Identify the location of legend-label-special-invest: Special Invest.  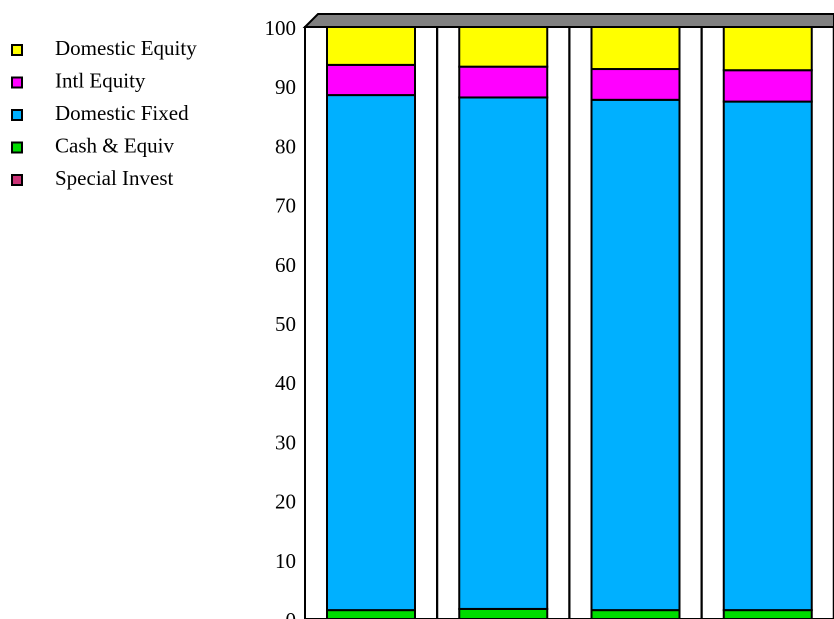
(114, 178).